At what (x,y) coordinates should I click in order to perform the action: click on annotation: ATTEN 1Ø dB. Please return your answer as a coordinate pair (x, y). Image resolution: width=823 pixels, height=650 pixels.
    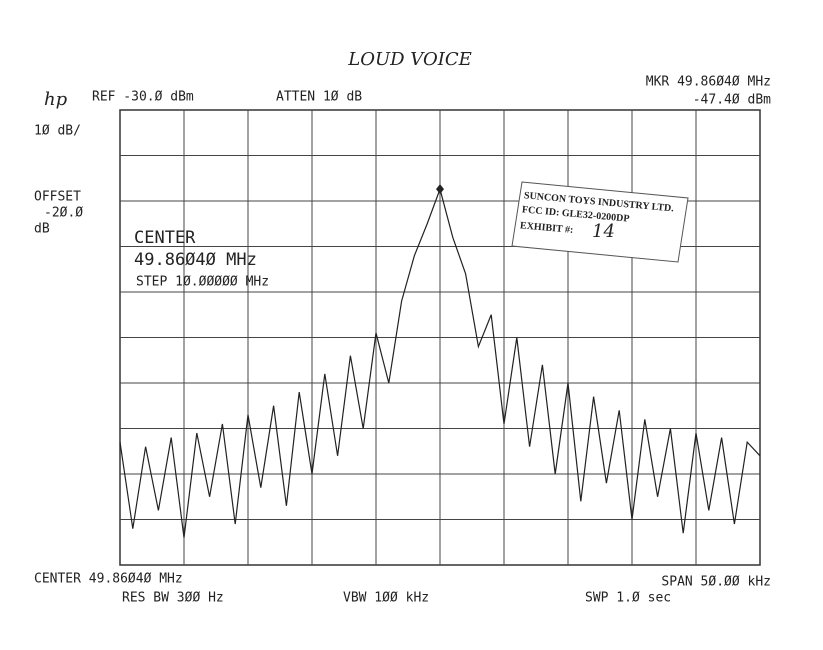
    Looking at the image, I should click on (319, 97).